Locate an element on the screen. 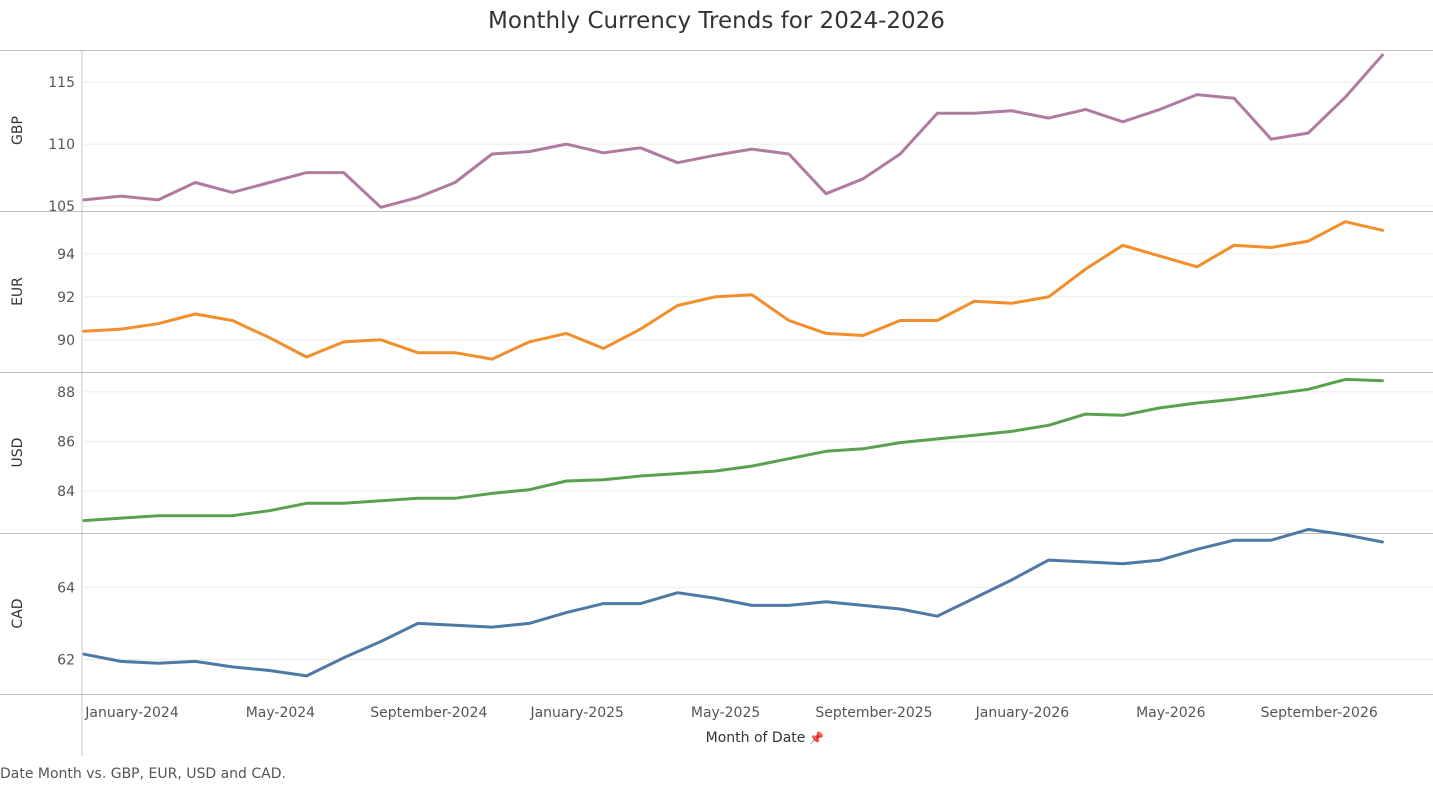  pin-icon: 📌 is located at coordinates (817, 738).